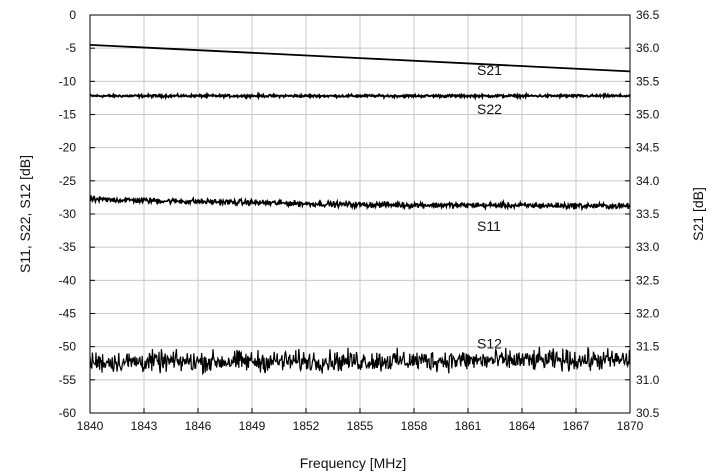  What do you see at coordinates (306, 426) in the screenshot?
I see `x-tick-label: 1852` at bounding box center [306, 426].